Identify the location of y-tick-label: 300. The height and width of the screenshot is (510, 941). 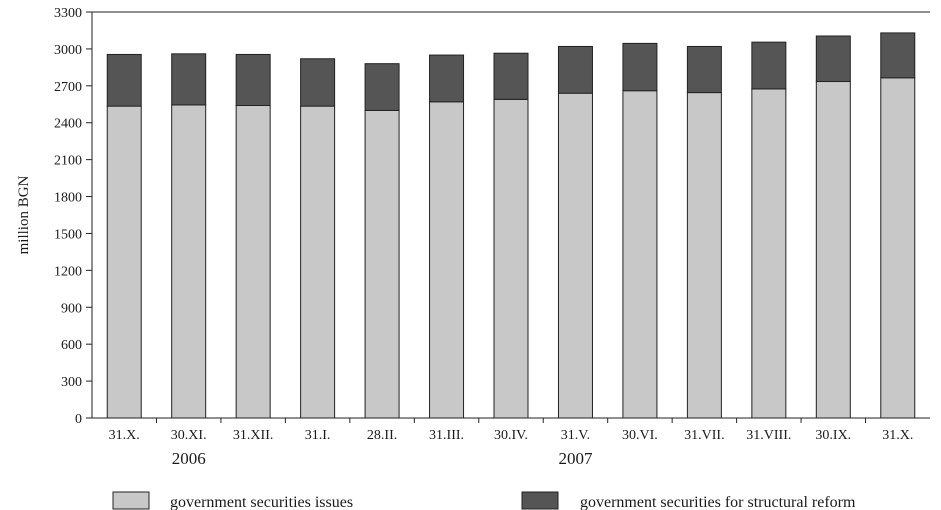
(71, 382).